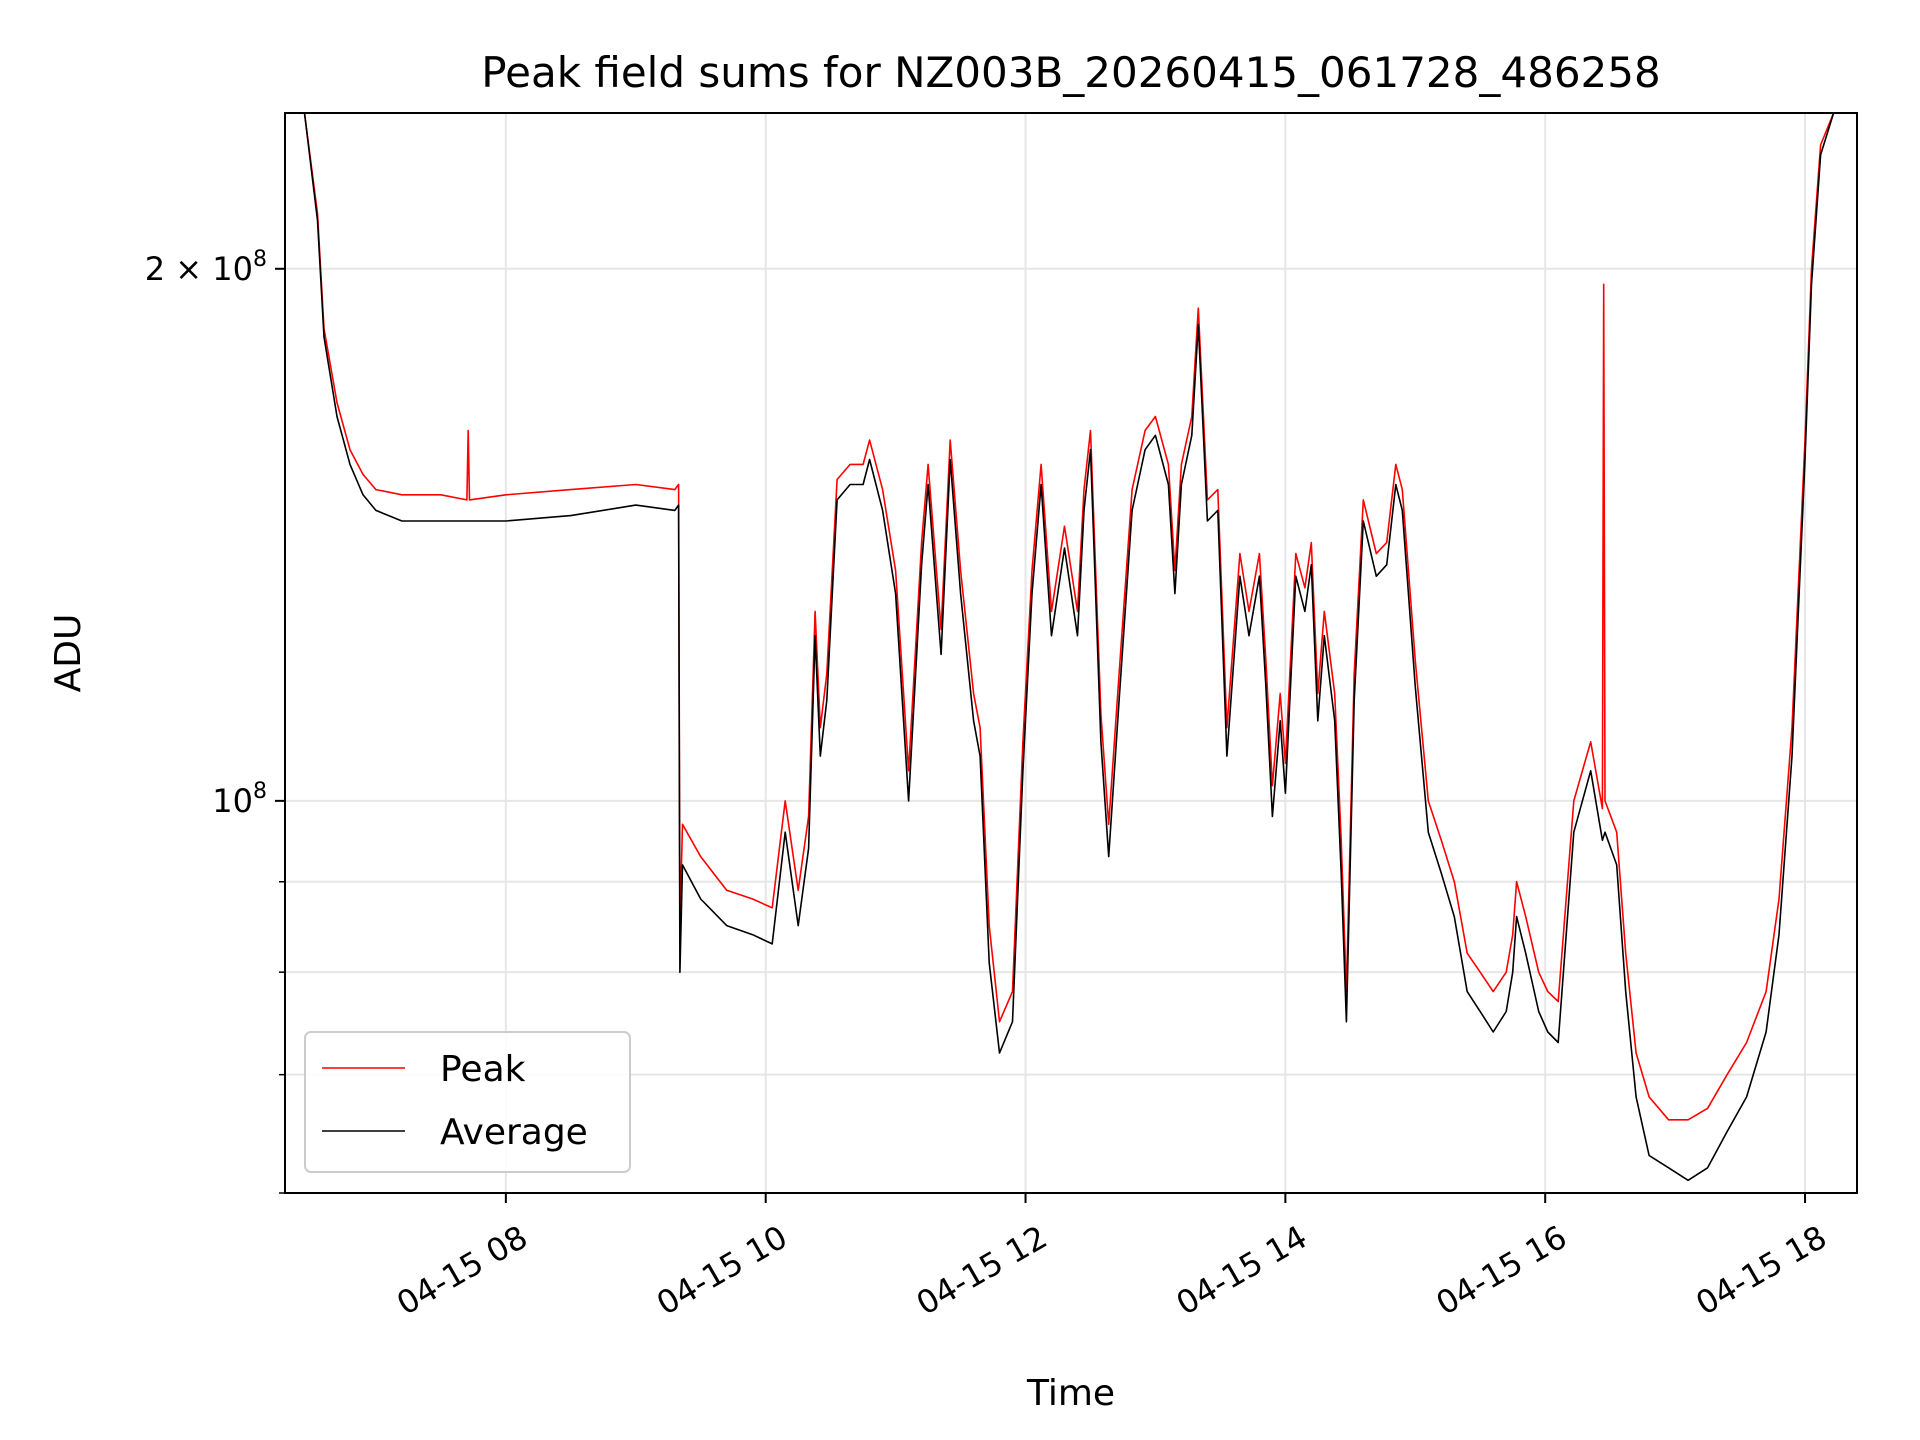 The width and height of the screenshot is (1920, 1440). What do you see at coordinates (199, 269) in the screenshot?
I see `y-tick-label-base: 2 × 10` at bounding box center [199, 269].